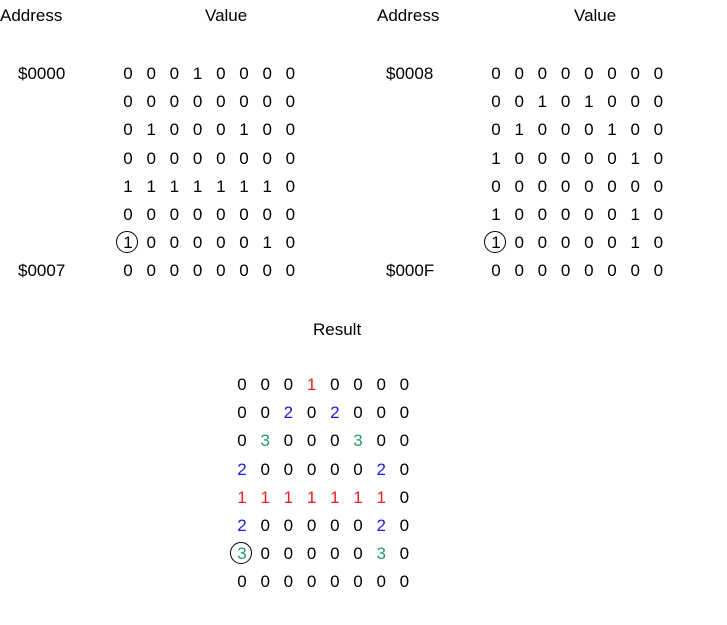  Describe the element at coordinates (410, 73) in the screenshot. I see `right-start-address: $0008` at that location.